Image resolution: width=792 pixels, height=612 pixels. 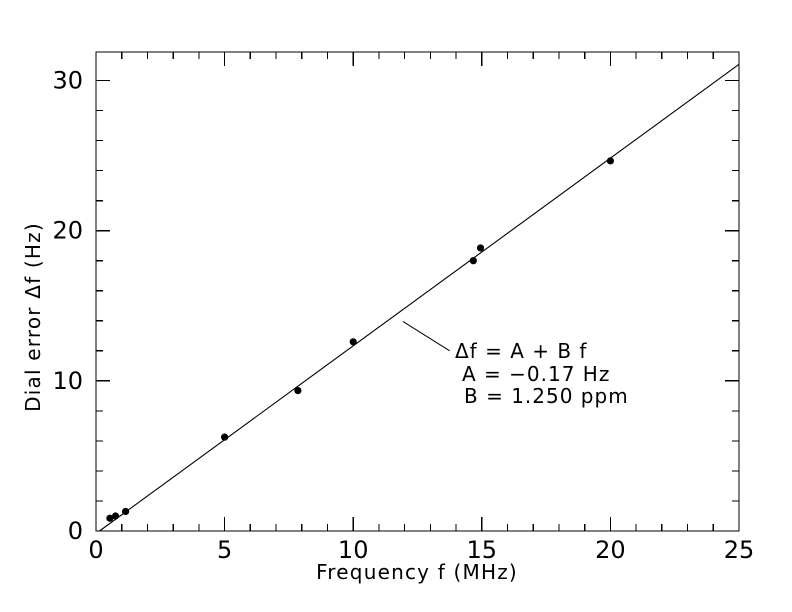 What do you see at coordinates (67, 381) in the screenshot?
I see `y-tick-label: 10` at bounding box center [67, 381].